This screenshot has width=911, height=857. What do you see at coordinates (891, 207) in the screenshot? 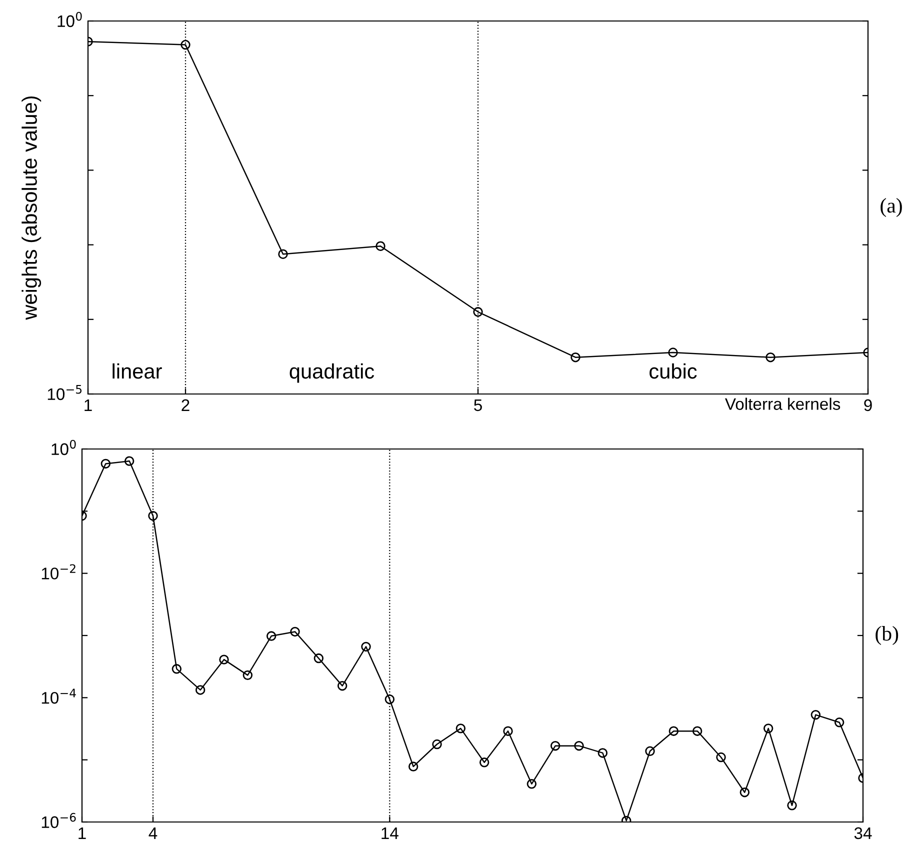
I see `text: (a)` at bounding box center [891, 207].